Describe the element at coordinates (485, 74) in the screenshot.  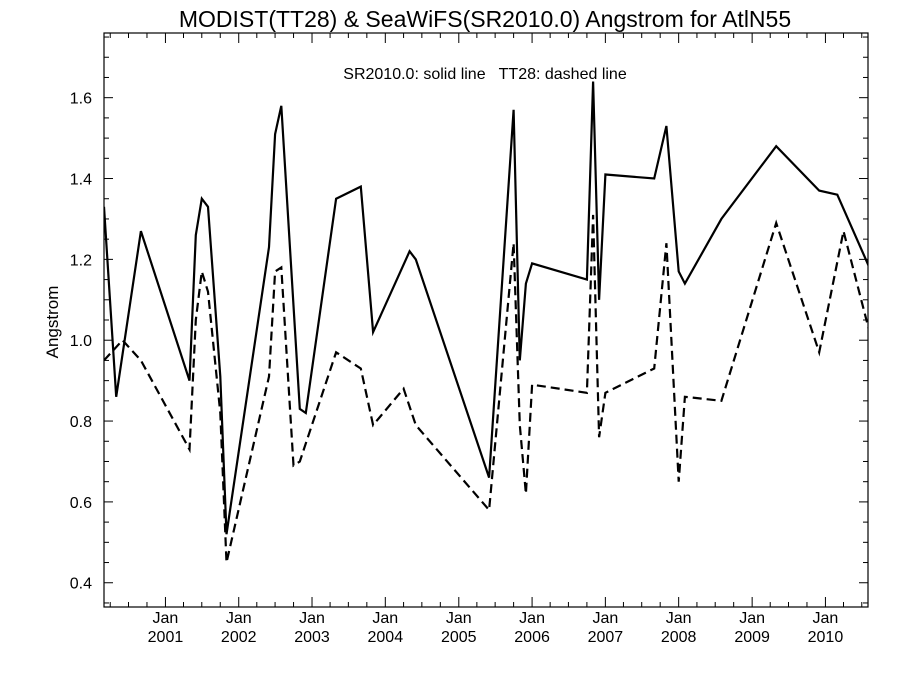
I see `line-style-annotation: SR2010.0: solid line TT28: dashed line` at that location.